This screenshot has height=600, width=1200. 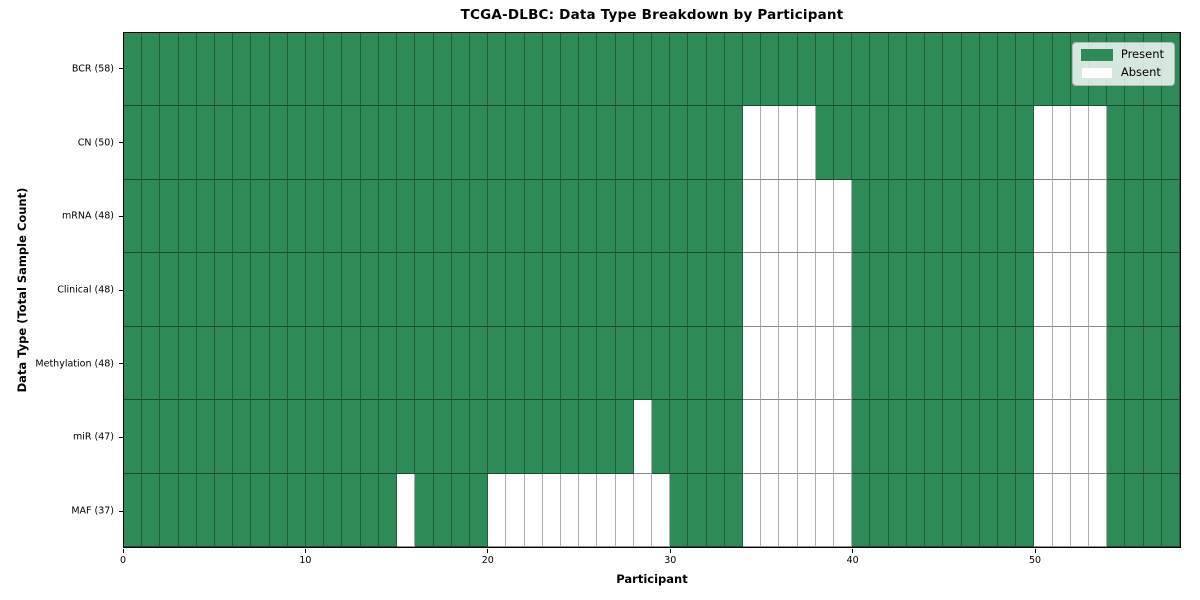 What do you see at coordinates (85, 290) in the screenshot?
I see `y-tick-label-Clinical: Clinical (48)` at bounding box center [85, 290].